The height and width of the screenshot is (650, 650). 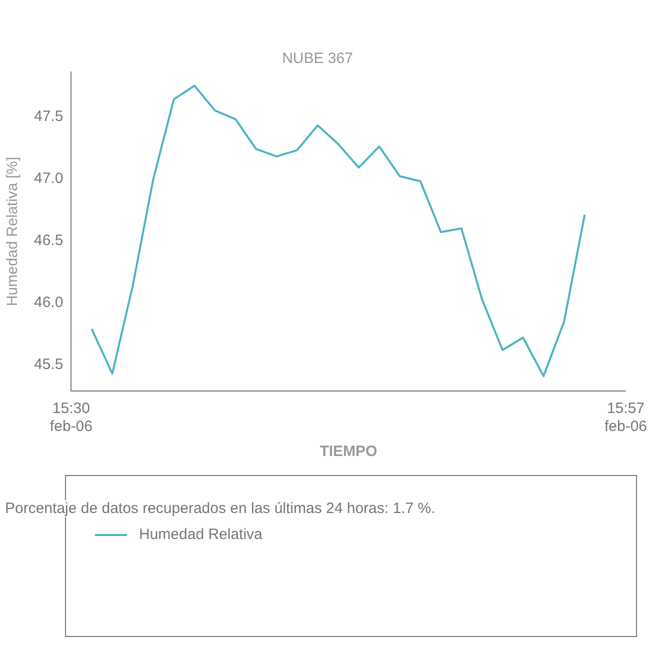 I want to click on y-tick-label: 46.5, so click(x=49, y=240).